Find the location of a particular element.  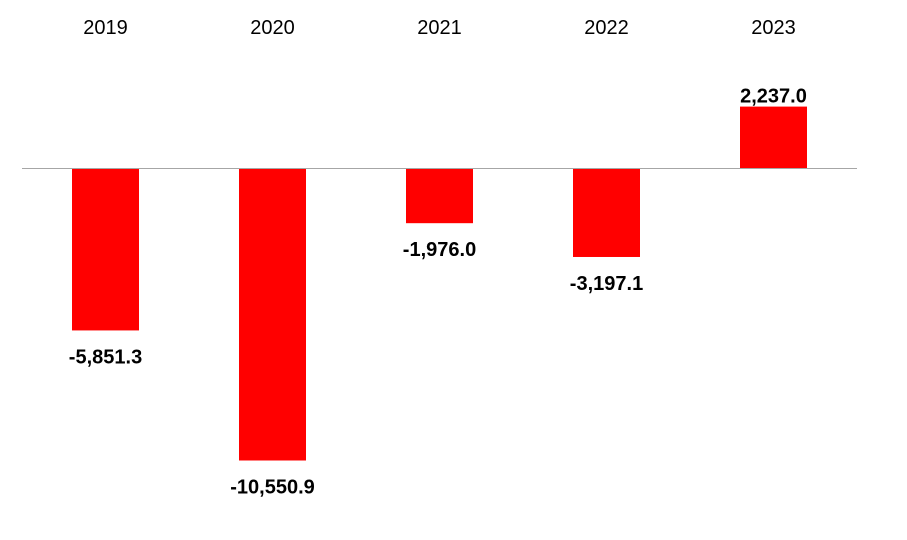

category-label-2021: 2021 is located at coordinates (439, 28).